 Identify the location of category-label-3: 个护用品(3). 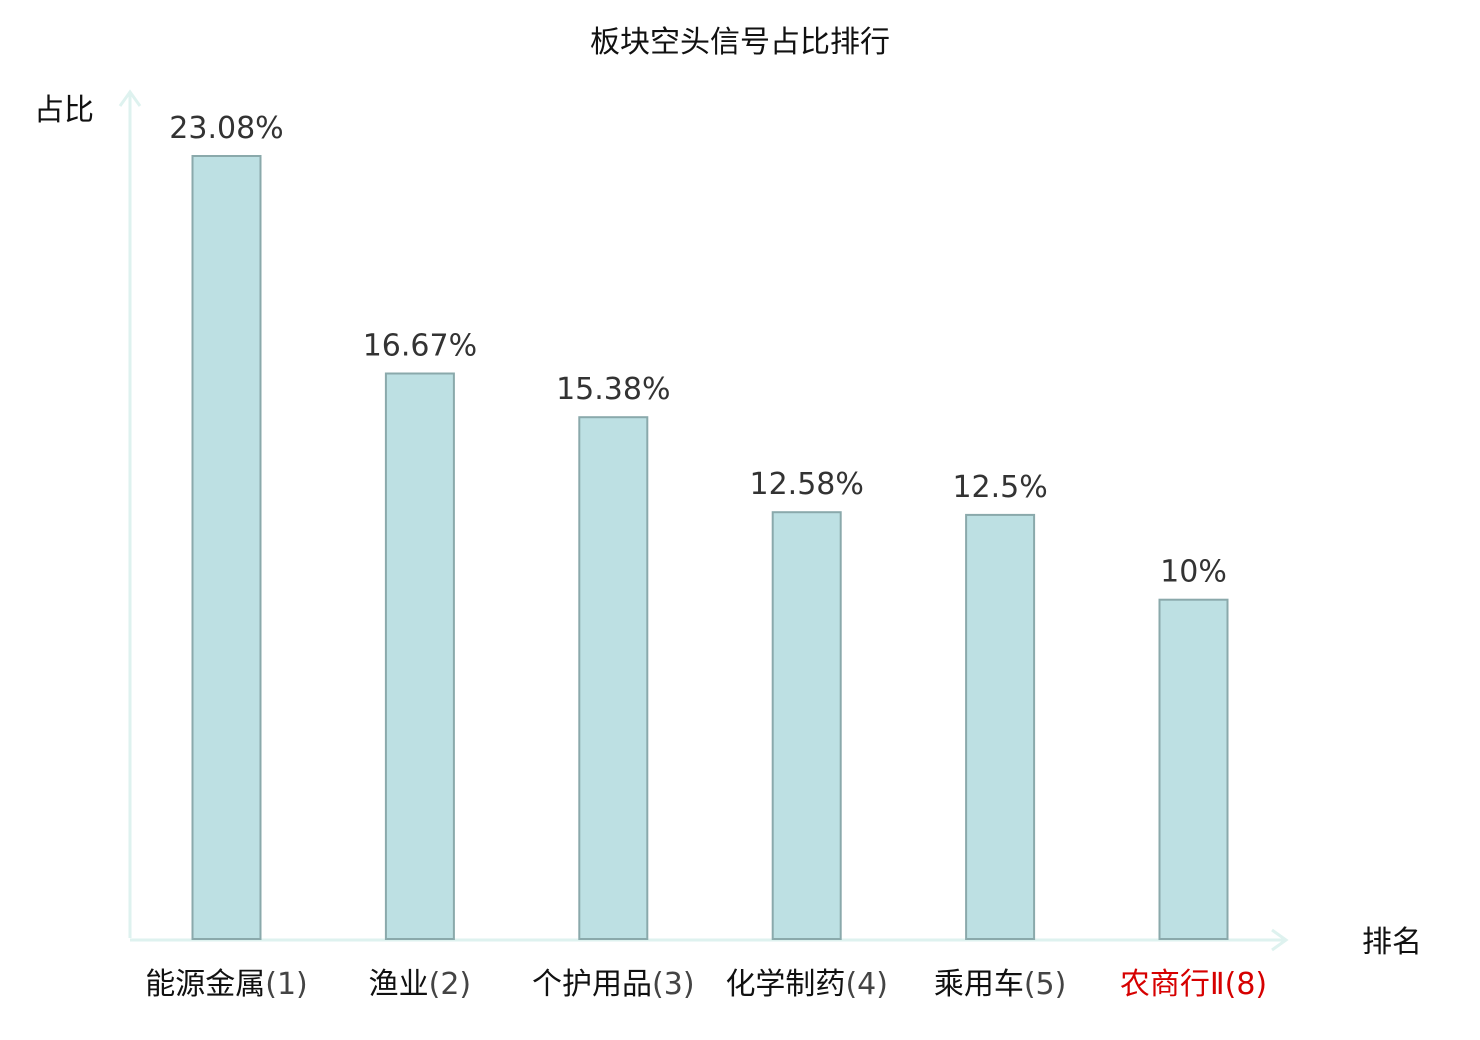
(613, 984).